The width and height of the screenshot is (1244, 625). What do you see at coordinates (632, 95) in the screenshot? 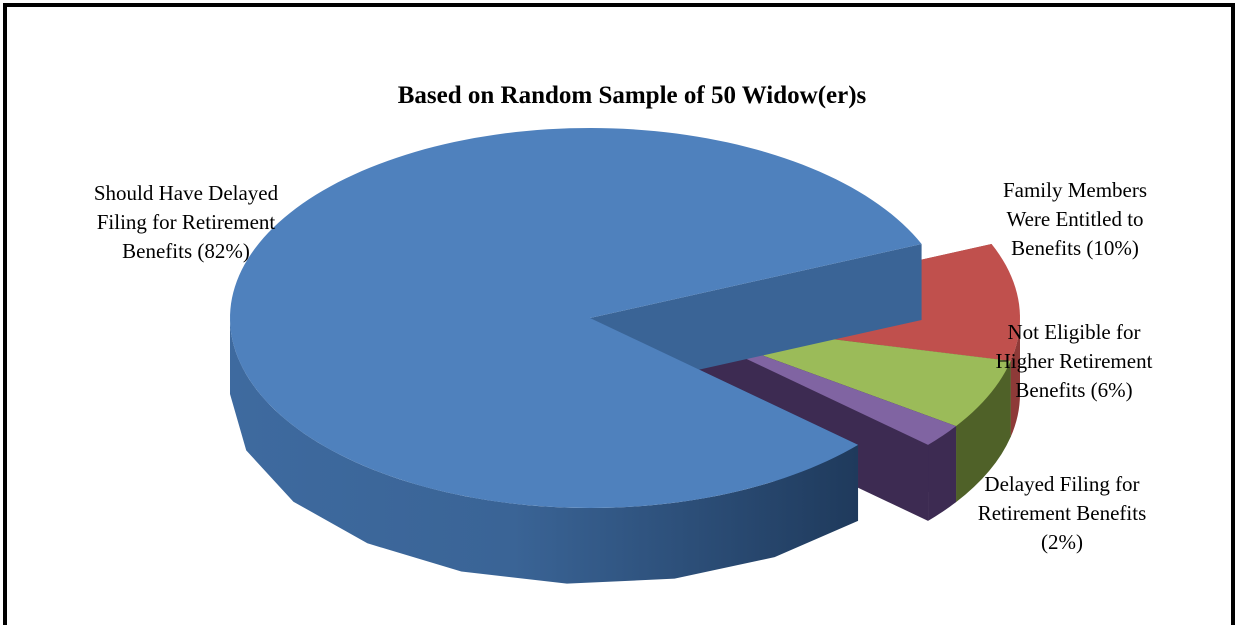
I see `chart-title: Based on Random Sample of 50 Widow(er)s` at bounding box center [632, 95].